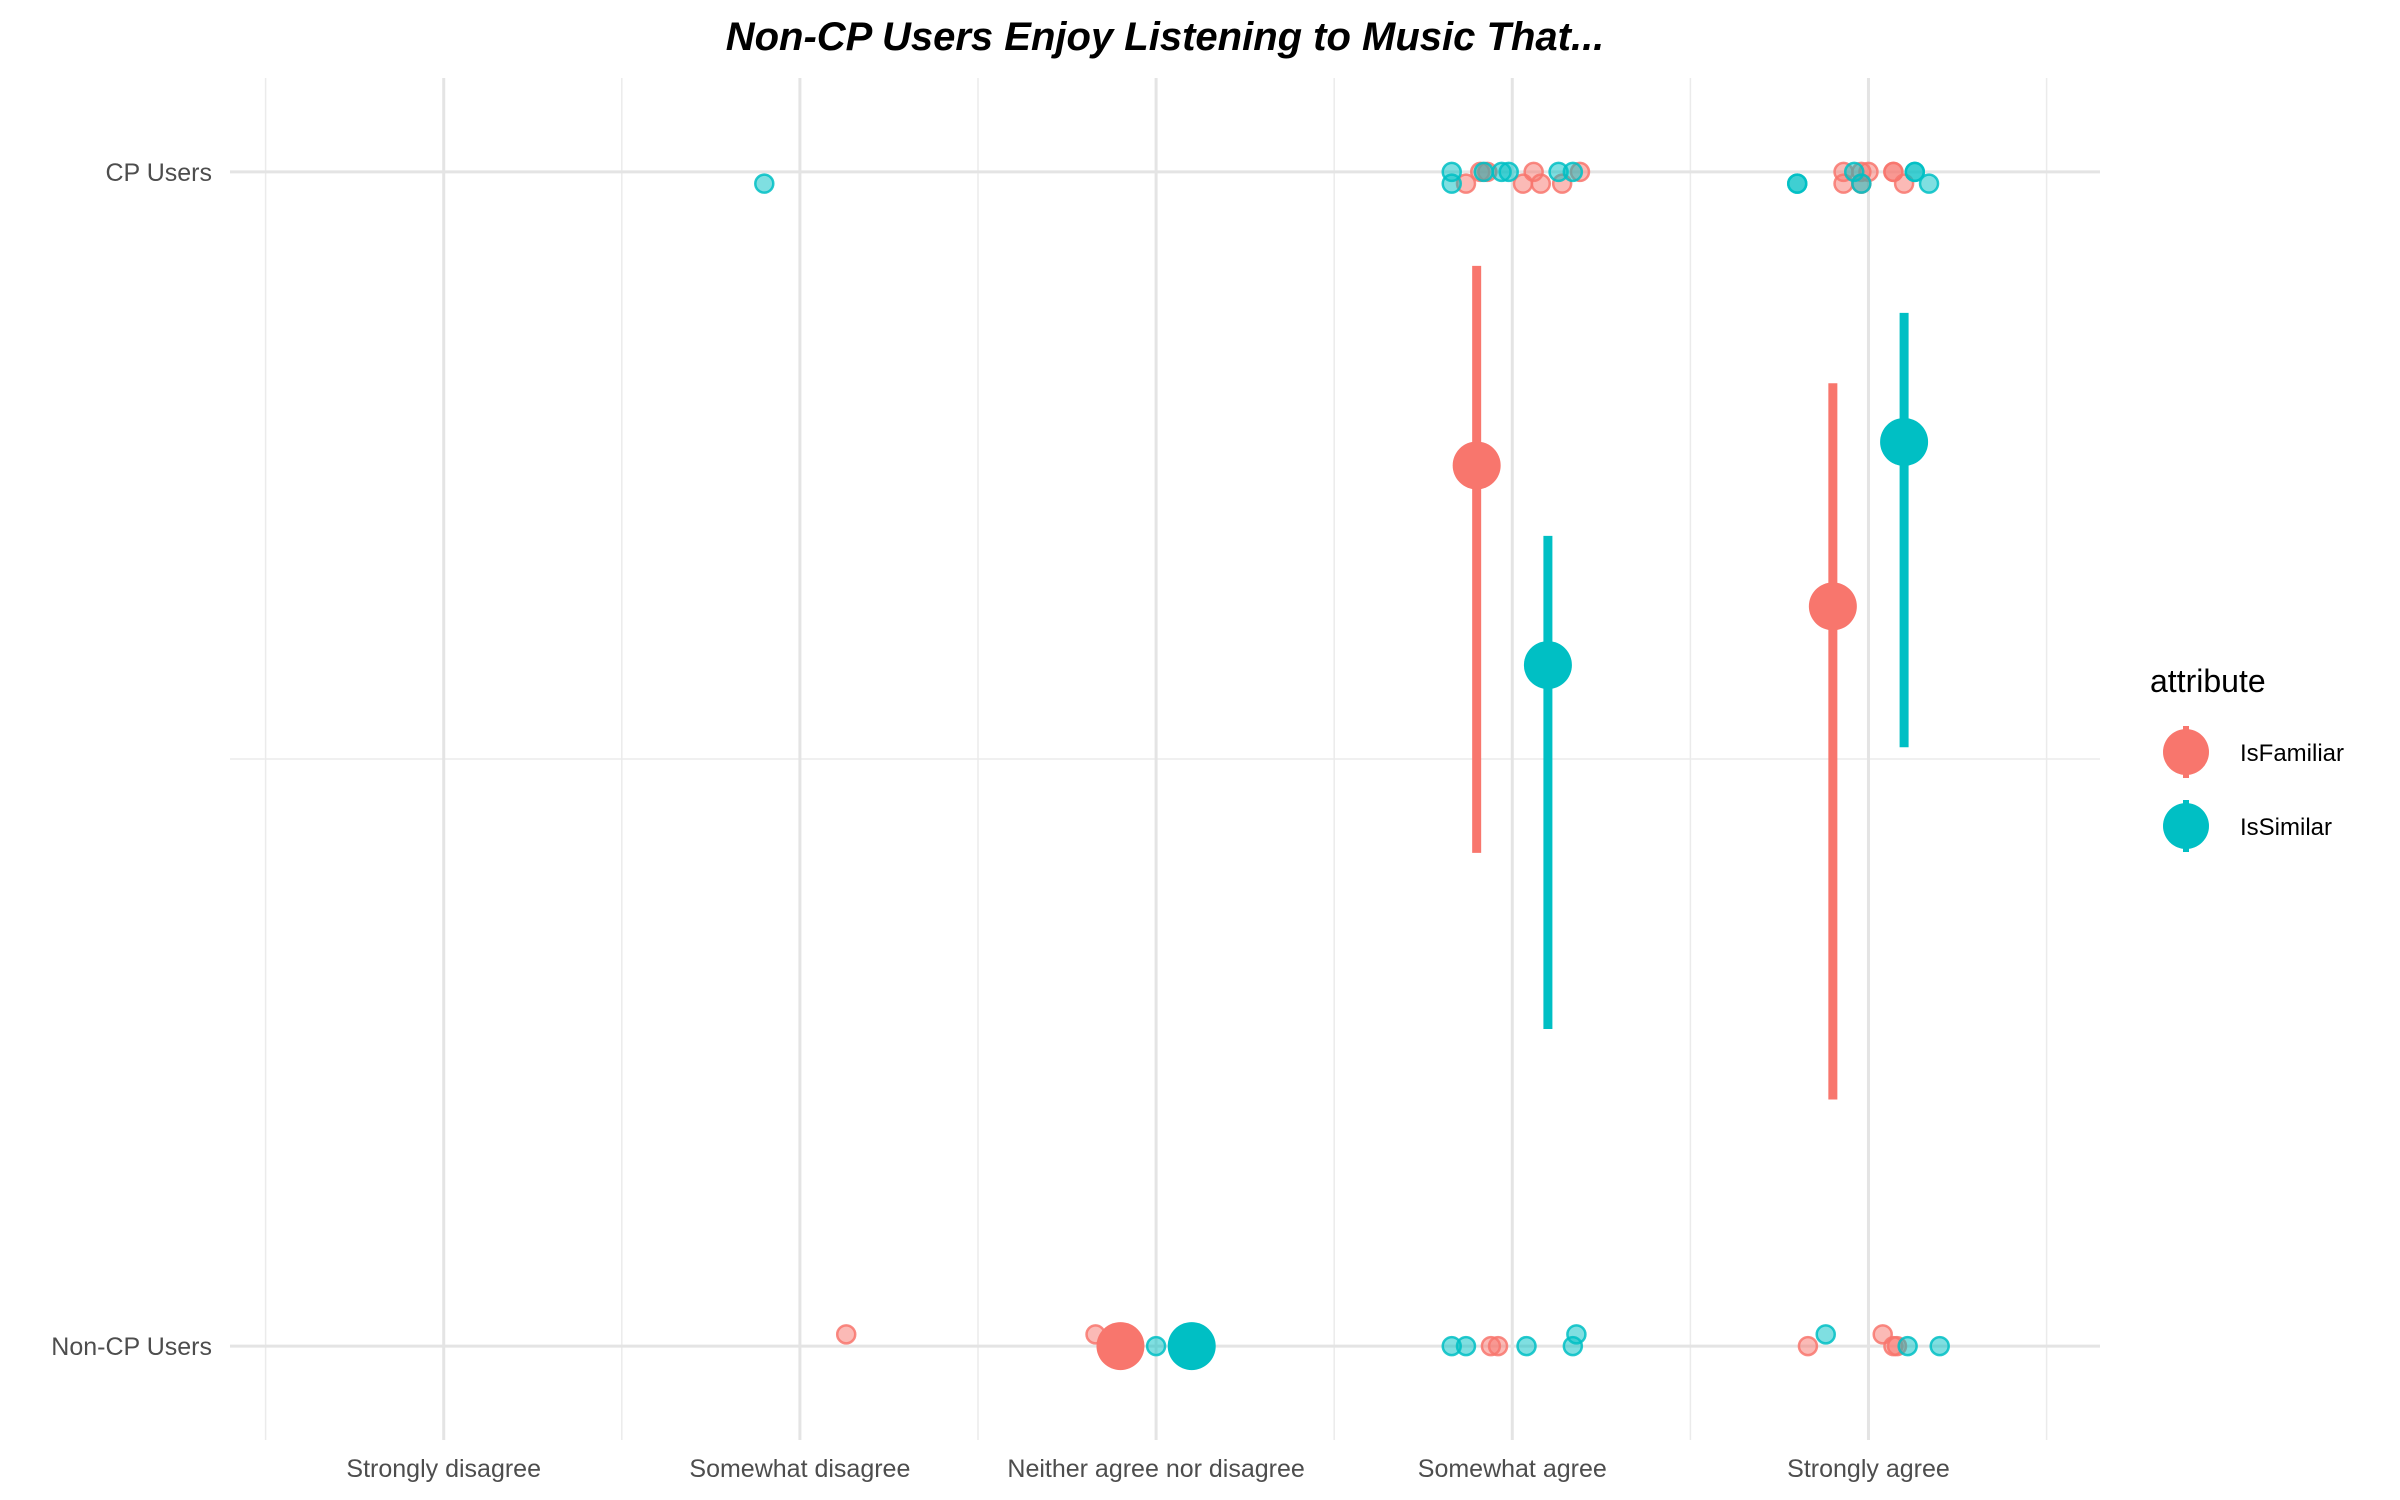  What do you see at coordinates (799, 1469) in the screenshot?
I see `x-tick-label: Somewhat disagree` at bounding box center [799, 1469].